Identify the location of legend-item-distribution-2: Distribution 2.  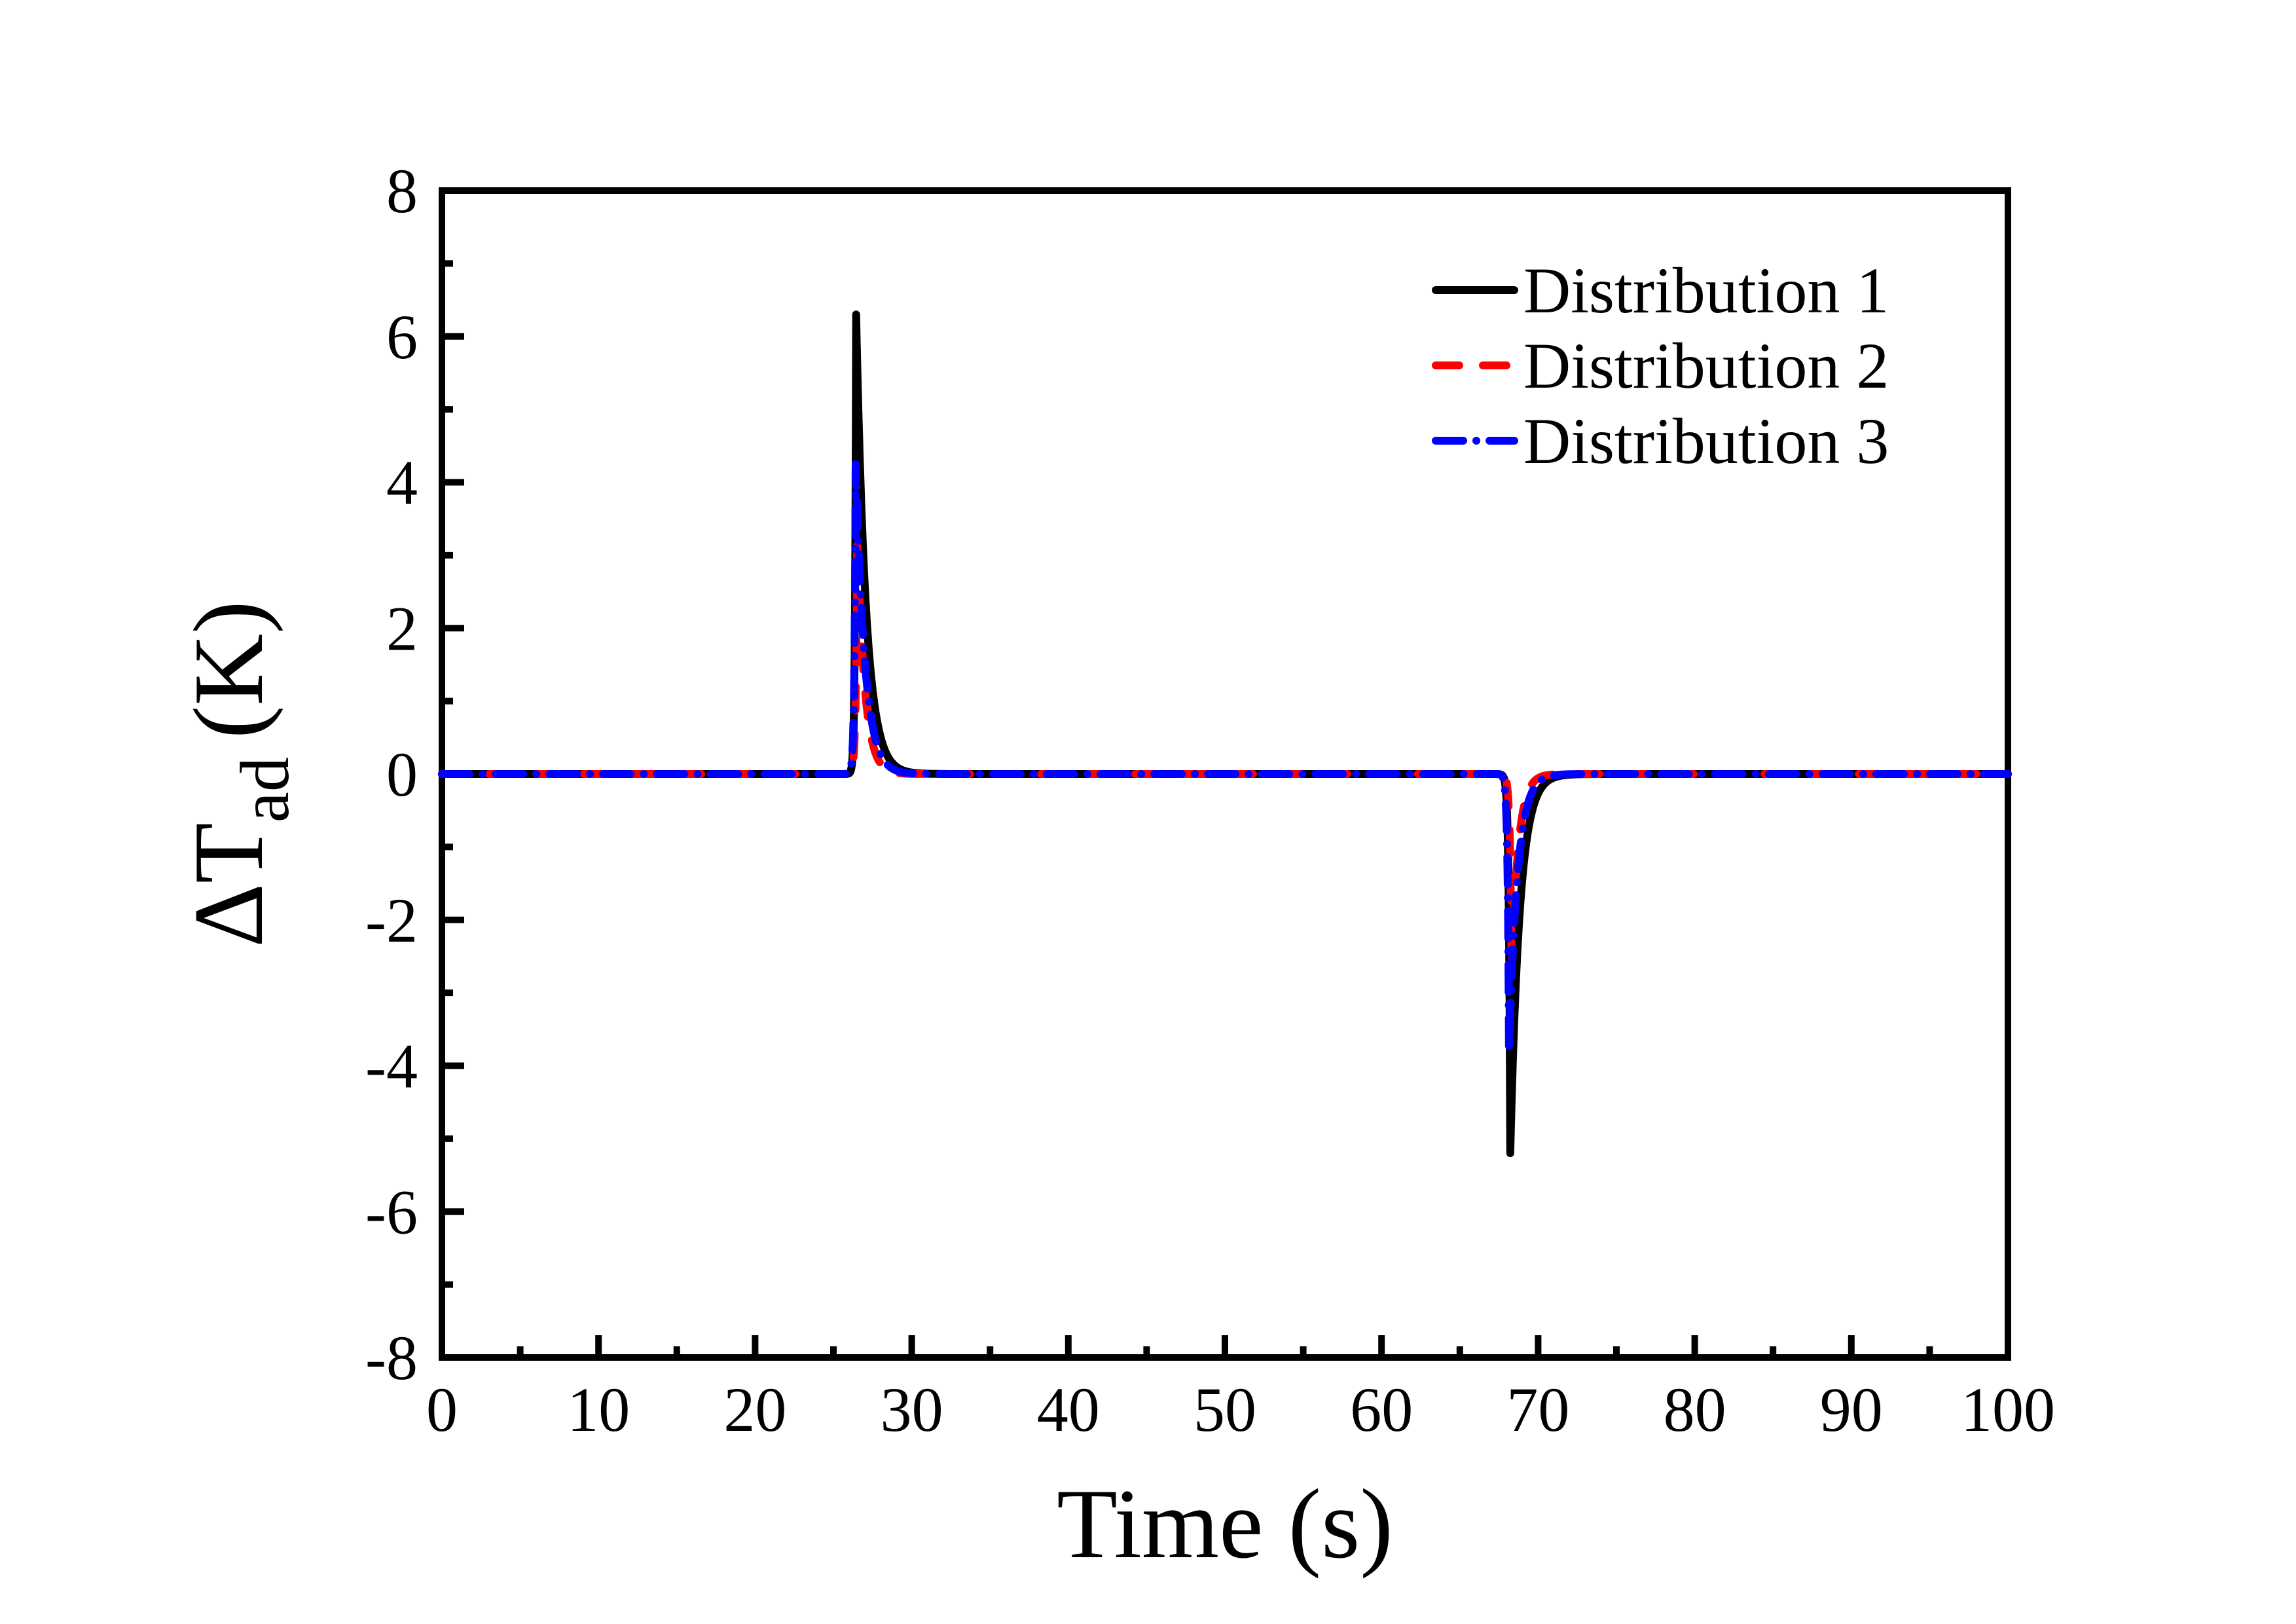
(1660, 365).